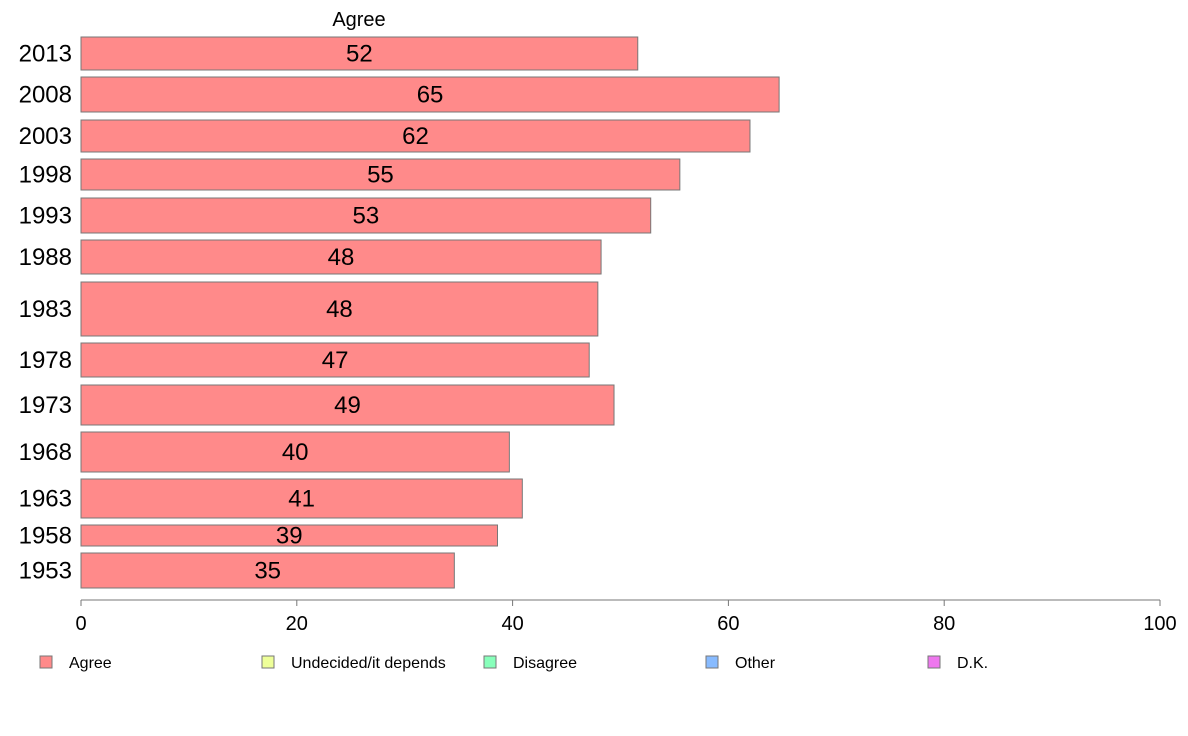 This screenshot has width=1188, height=736. What do you see at coordinates (45, 499) in the screenshot?
I see `year-label-1963: 1963` at bounding box center [45, 499].